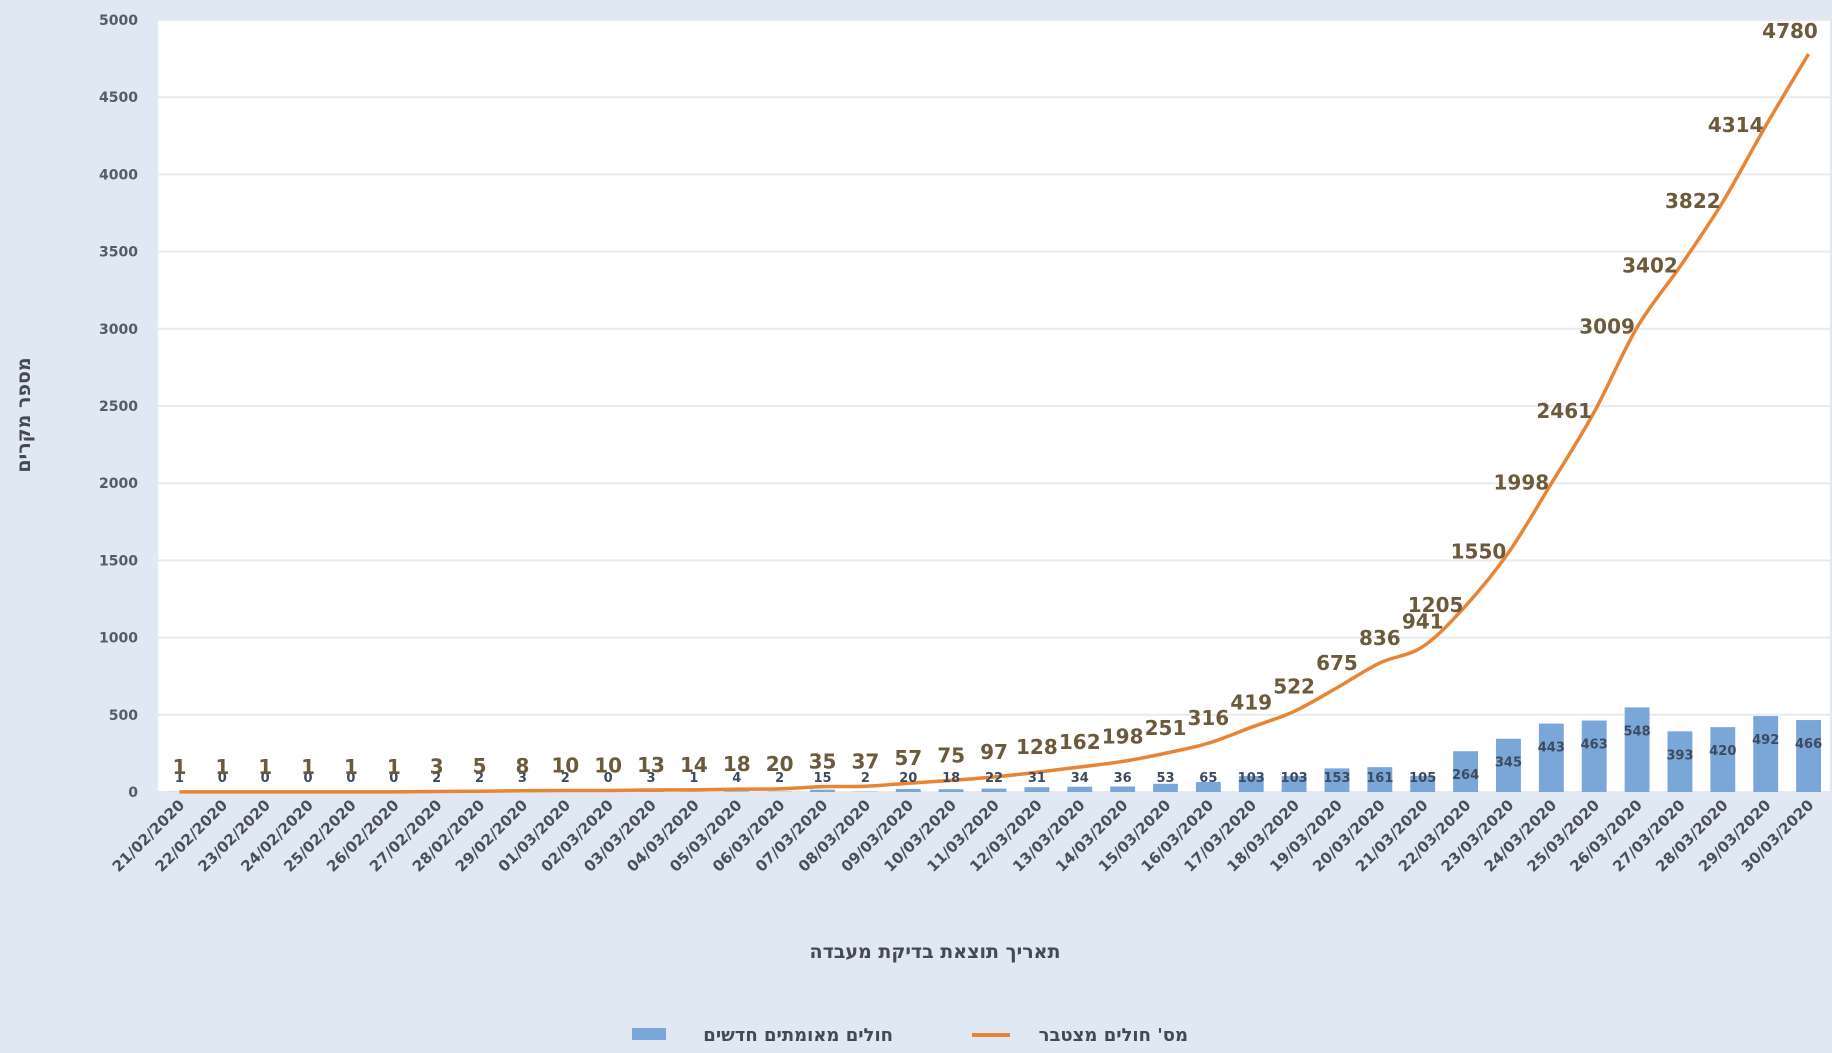  I want to click on legend-bar-label: חולים מאומתים חדשים, so click(798, 1035).